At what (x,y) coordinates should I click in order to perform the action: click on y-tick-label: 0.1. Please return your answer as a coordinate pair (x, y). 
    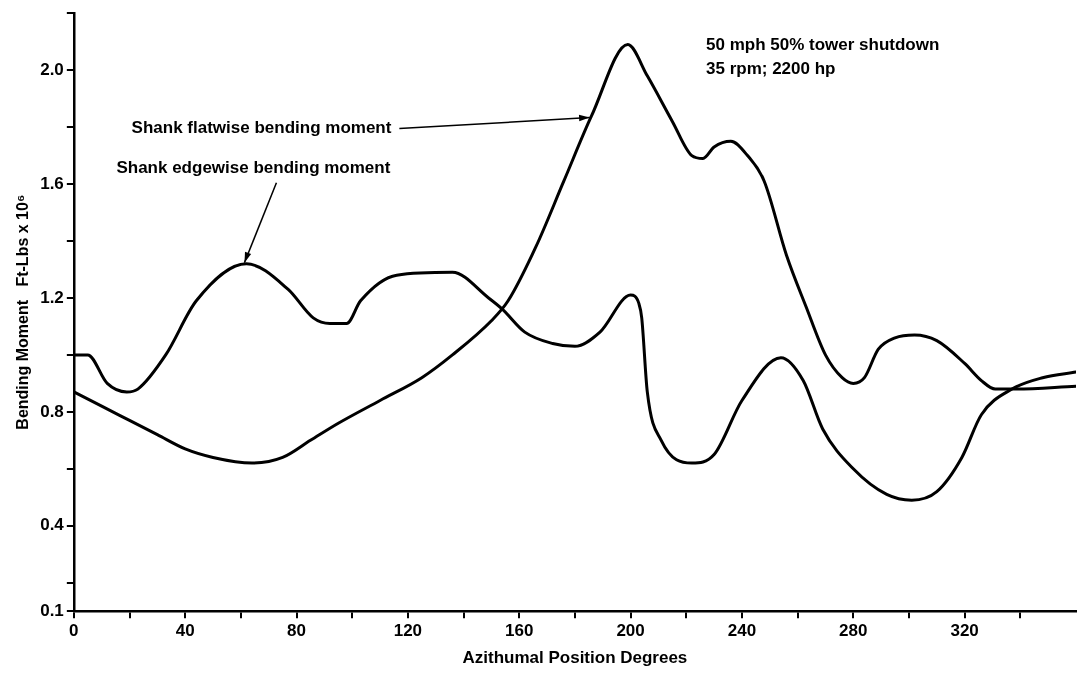
    Looking at the image, I should click on (52, 610).